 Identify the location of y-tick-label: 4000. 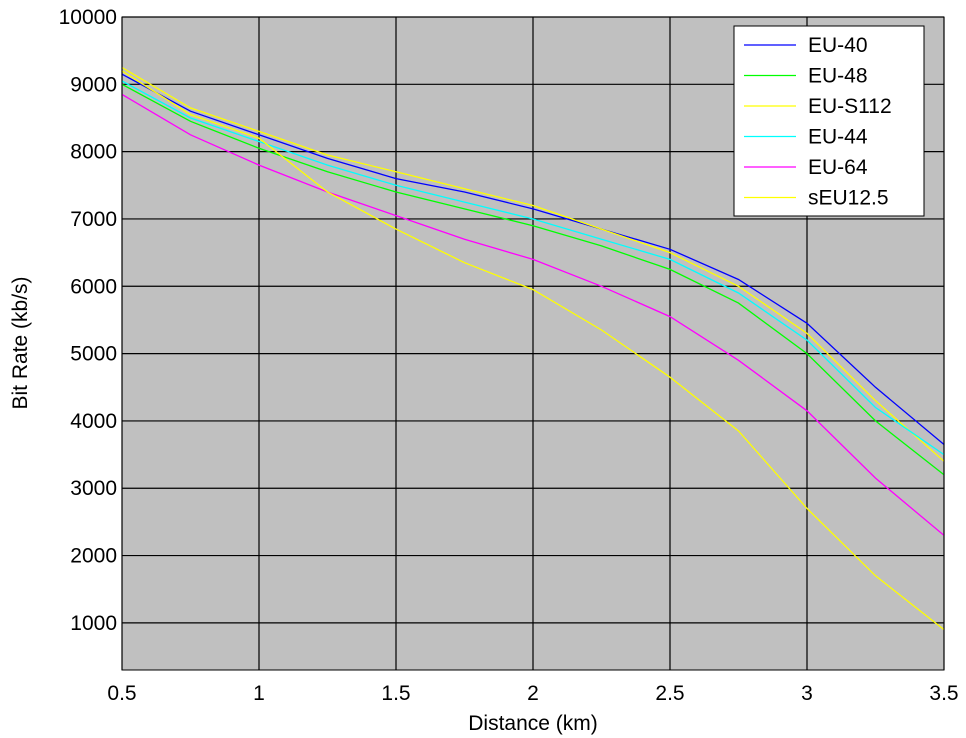
(93, 421).